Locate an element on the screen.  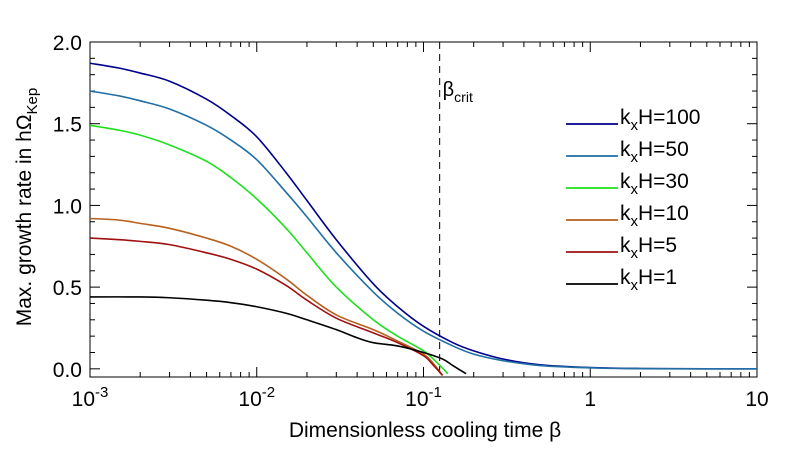
beta-crit-label: βcrit is located at coordinates (458, 92).